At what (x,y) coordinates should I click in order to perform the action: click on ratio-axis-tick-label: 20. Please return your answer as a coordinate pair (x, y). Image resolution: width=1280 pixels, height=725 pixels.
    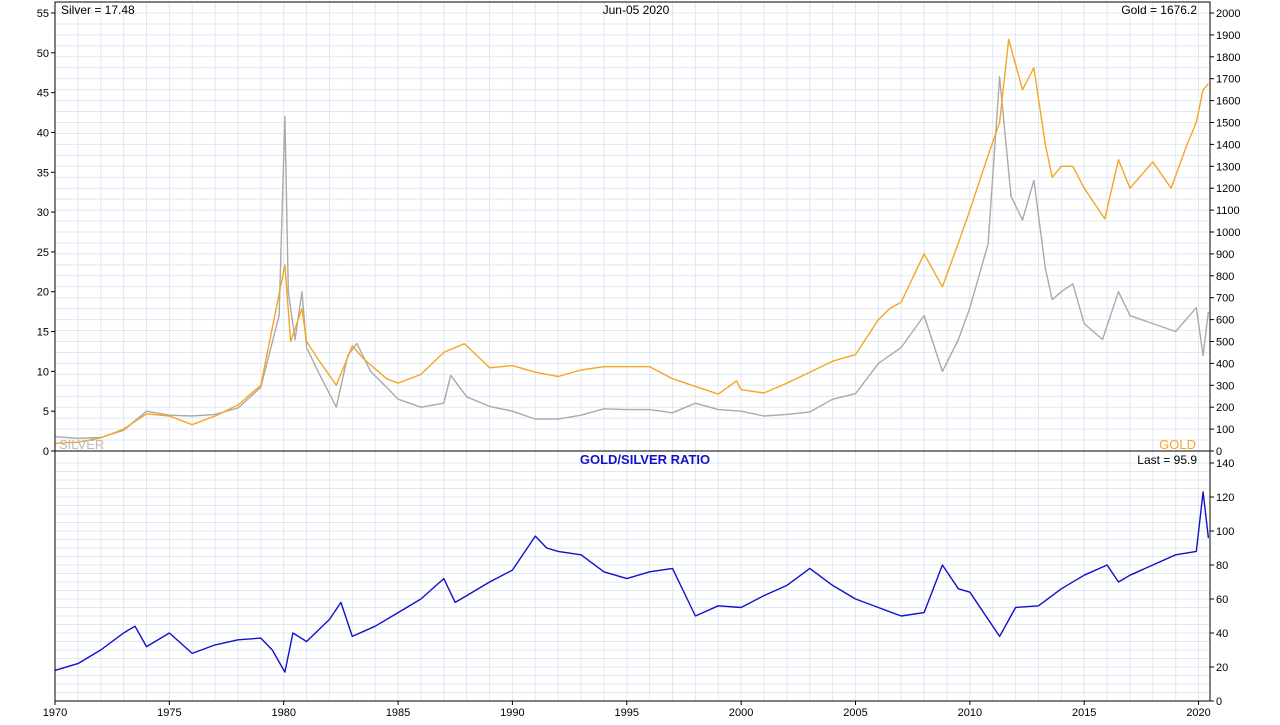
    Looking at the image, I should click on (1222, 668).